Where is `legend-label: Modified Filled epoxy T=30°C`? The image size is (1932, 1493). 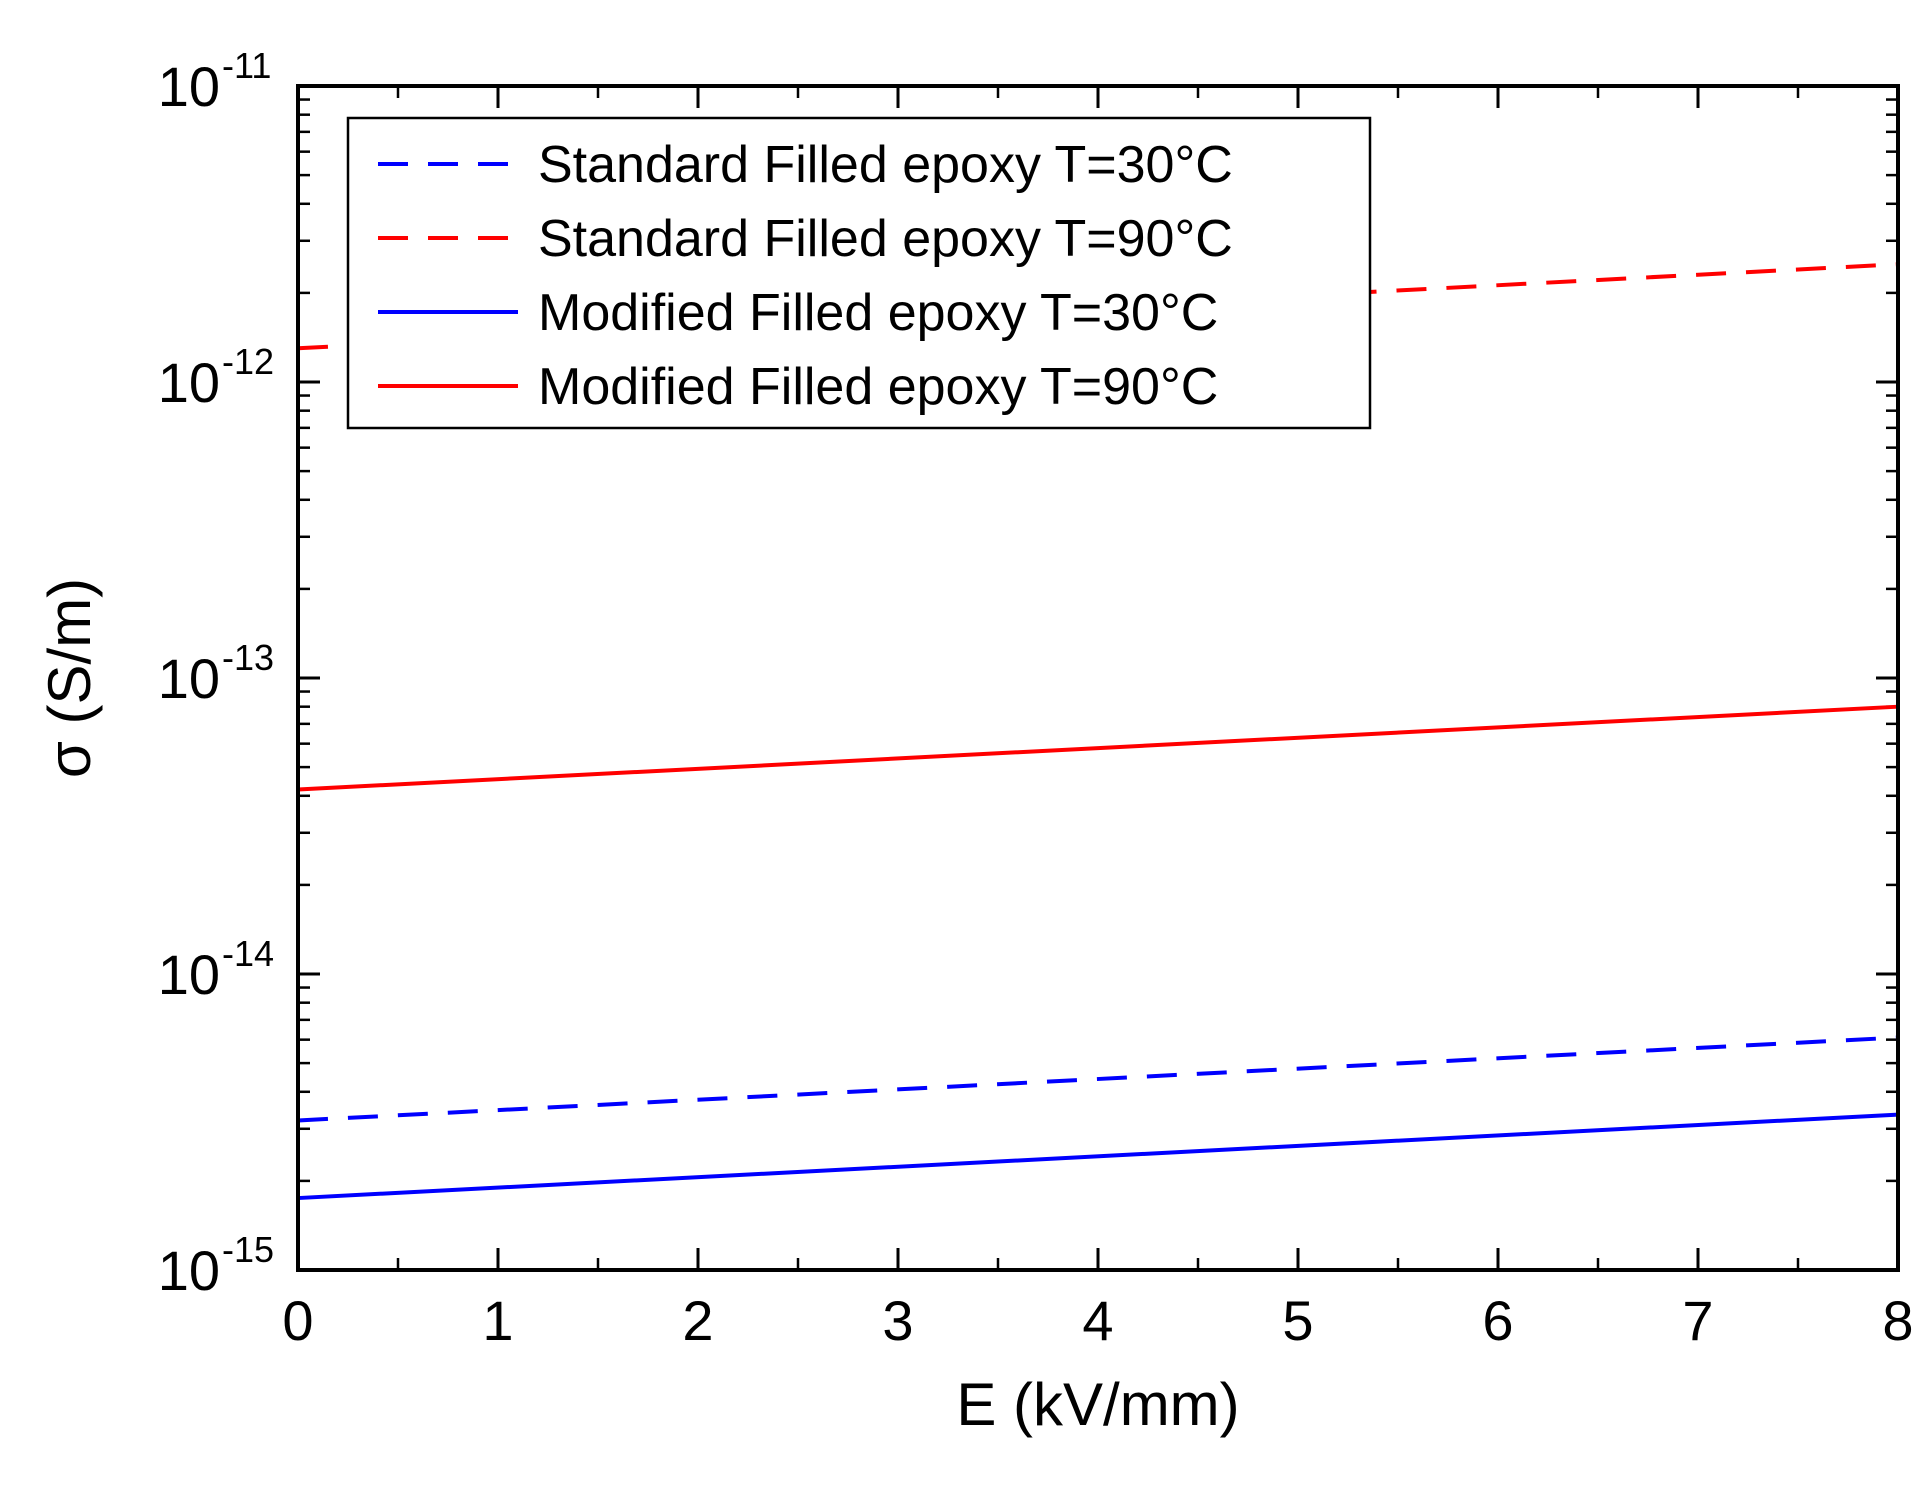 legend-label: Modified Filled epoxy T=30°C is located at coordinates (878, 313).